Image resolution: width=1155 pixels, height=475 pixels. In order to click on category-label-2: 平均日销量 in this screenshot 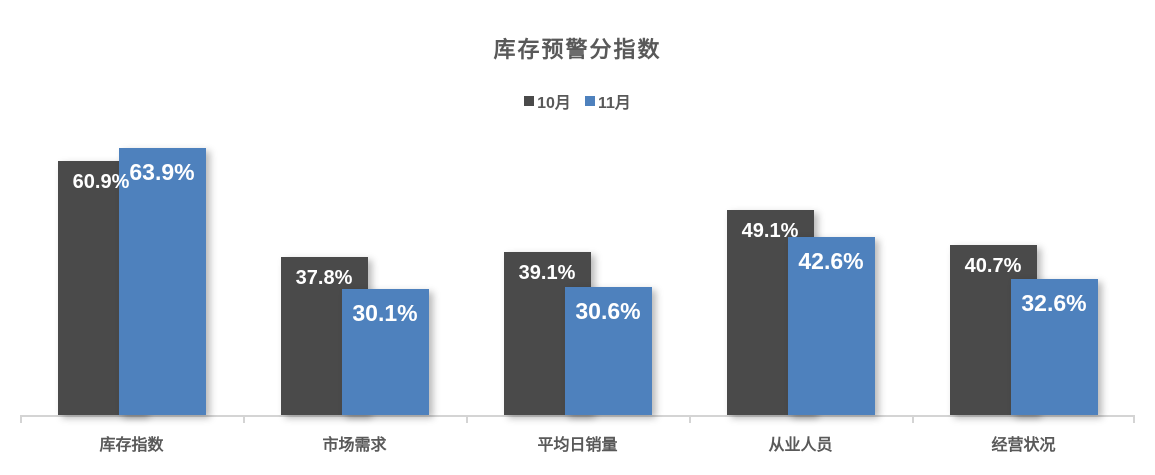, I will do `click(577, 445)`.